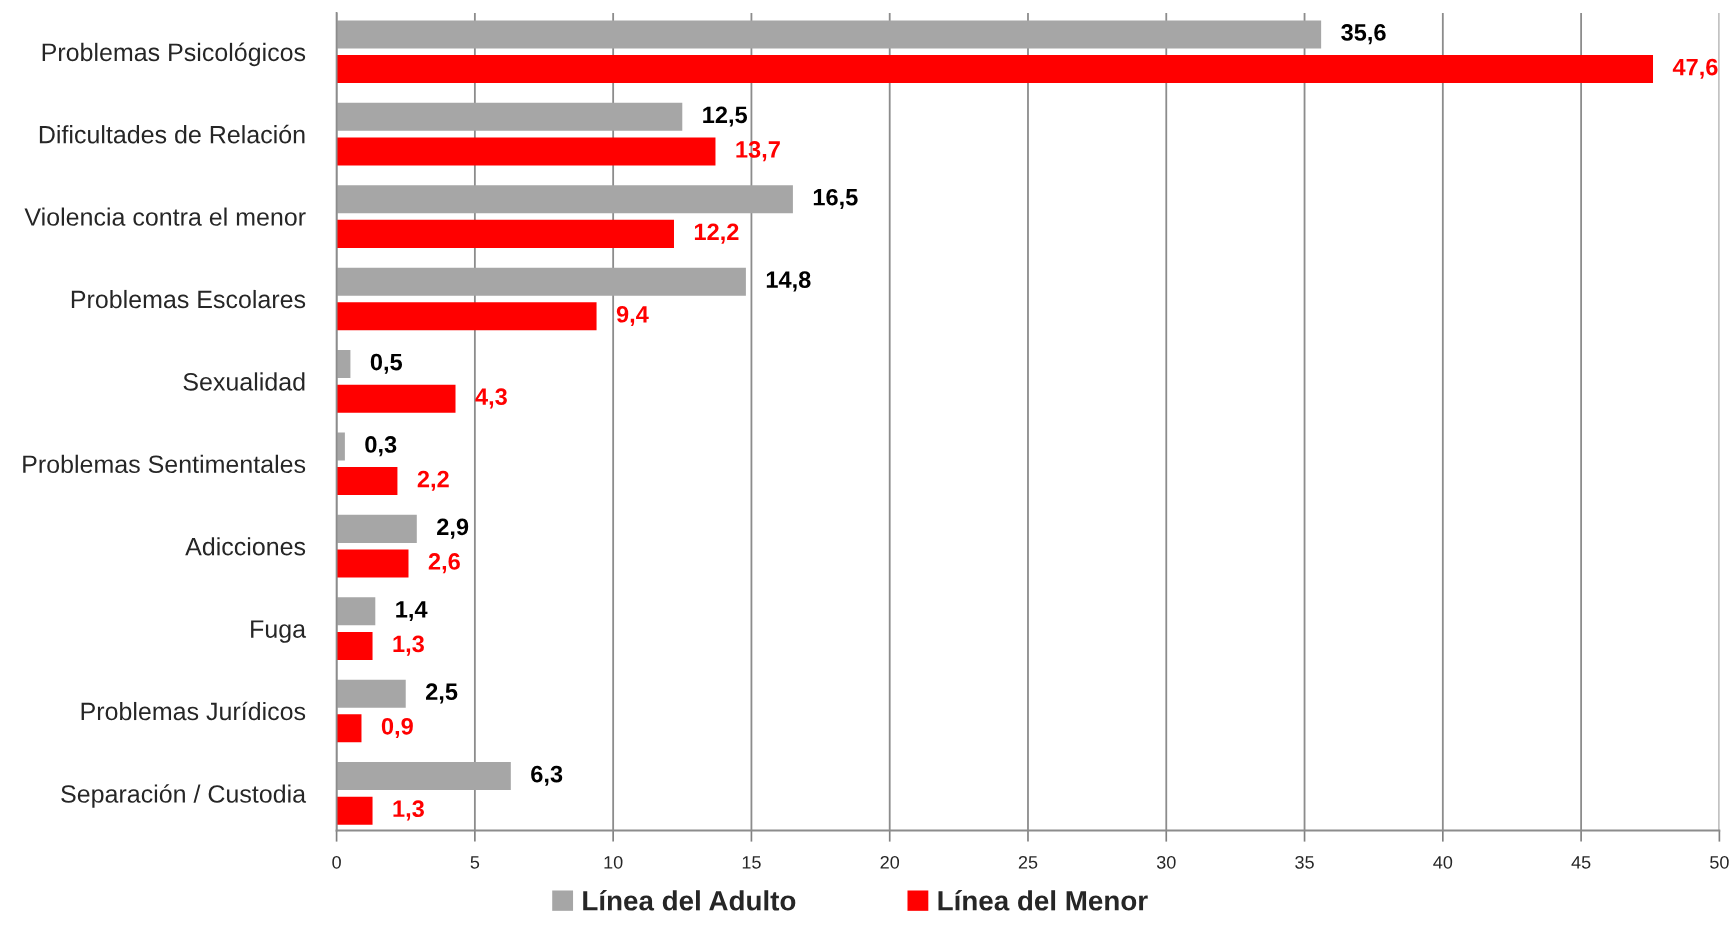 Image resolution: width=1735 pixels, height=930 pixels. Describe the element at coordinates (1043, 900) in the screenshot. I see `legend-label: Línea del Menor` at that location.